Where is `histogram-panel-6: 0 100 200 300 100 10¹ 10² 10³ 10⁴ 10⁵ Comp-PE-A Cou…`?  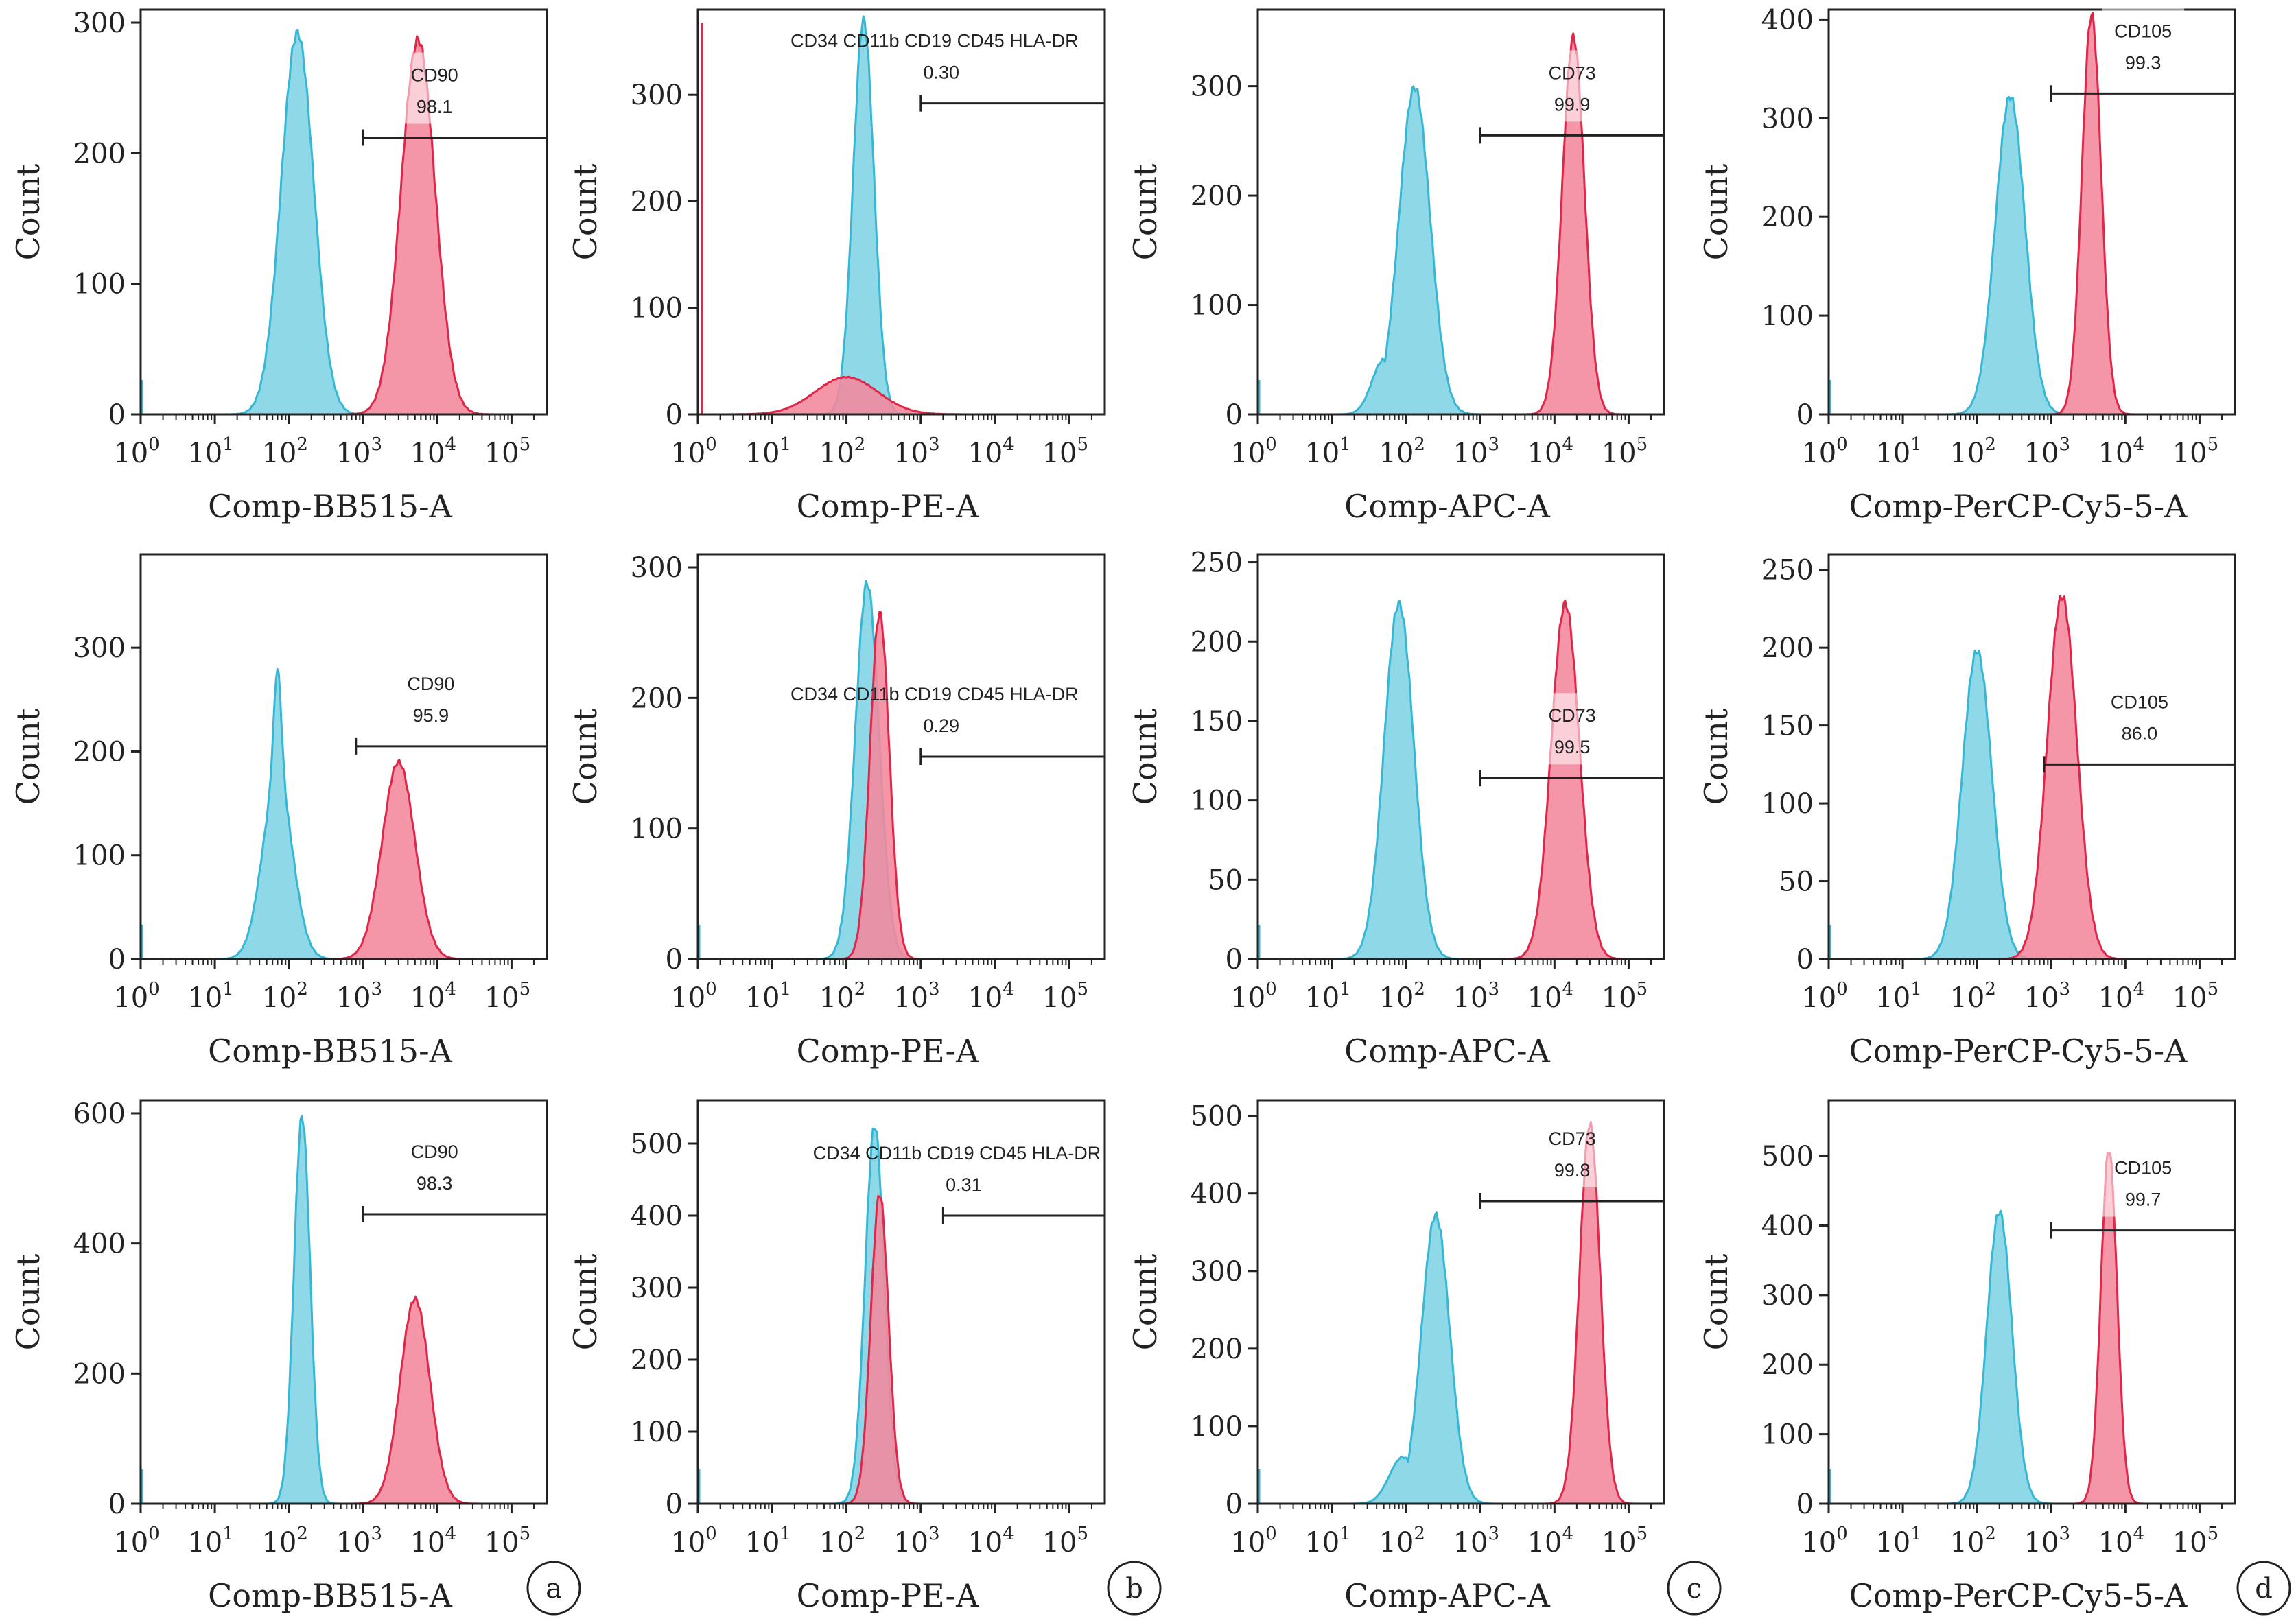 histogram-panel-6: 0 100 200 300 100 10¹ 10² 10³ 10⁴ 10⁵ Comp-PE-A Cou… is located at coordinates (837, 810).